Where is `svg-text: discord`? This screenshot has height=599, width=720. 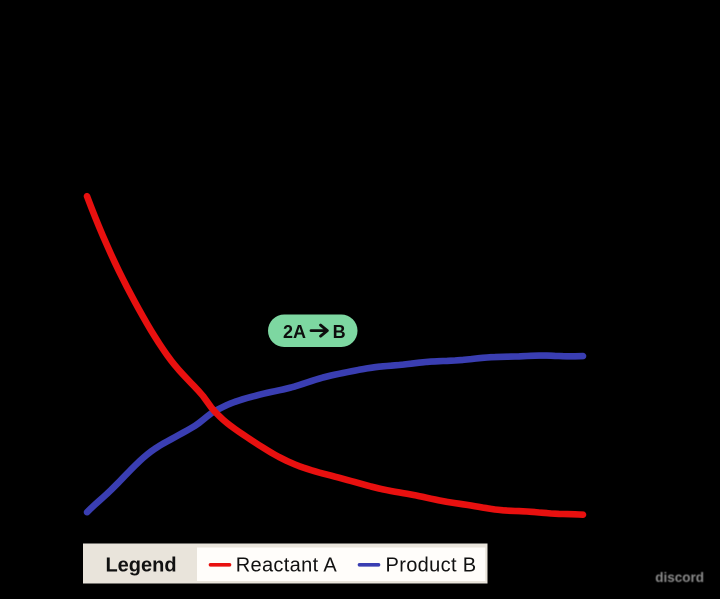
svg-text: discord is located at coordinates (679, 577).